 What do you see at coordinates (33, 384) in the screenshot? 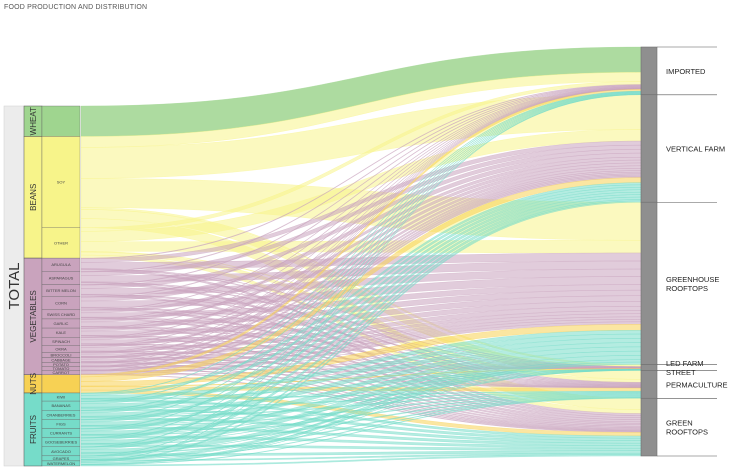
I see `category-label-nuts: NUTS` at bounding box center [33, 384].